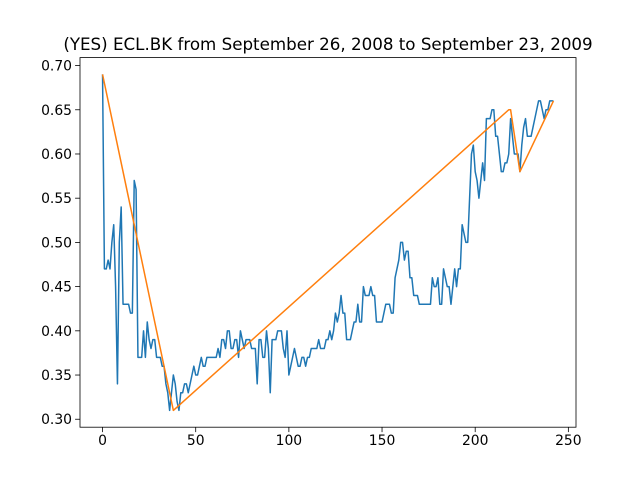 The image size is (640, 480). Describe the element at coordinates (56, 199) in the screenshot. I see `y-tick-label: 0.55` at that location.